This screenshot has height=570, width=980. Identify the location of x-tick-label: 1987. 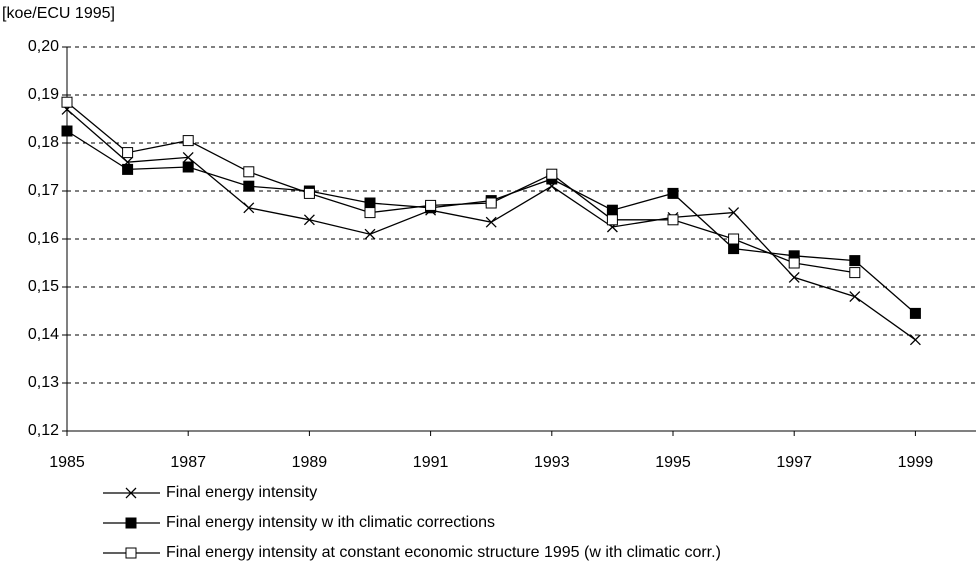
(188, 462).